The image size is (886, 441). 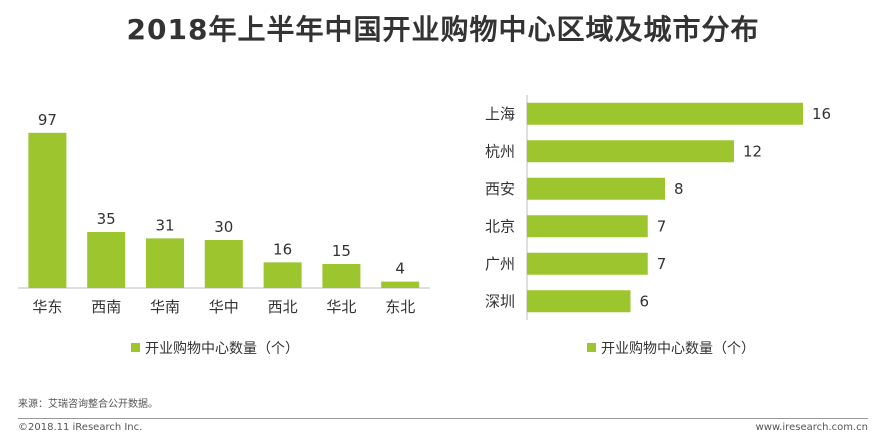 What do you see at coordinates (106, 219) in the screenshot?
I see `left-bar-value-1: 35` at bounding box center [106, 219].